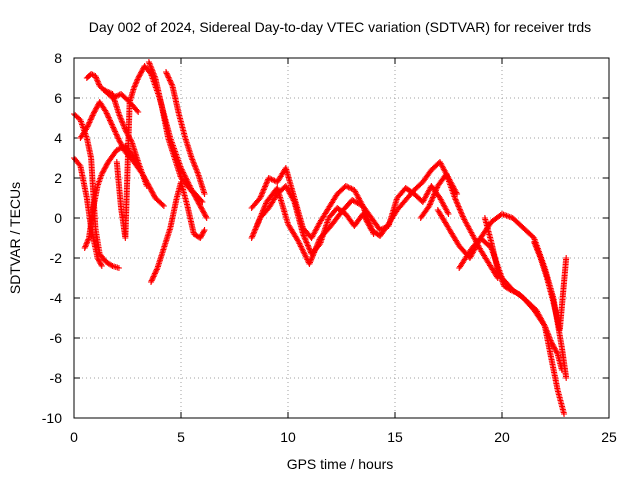  What do you see at coordinates (56, 298) in the screenshot?
I see `y-tick-label: -4` at bounding box center [56, 298].